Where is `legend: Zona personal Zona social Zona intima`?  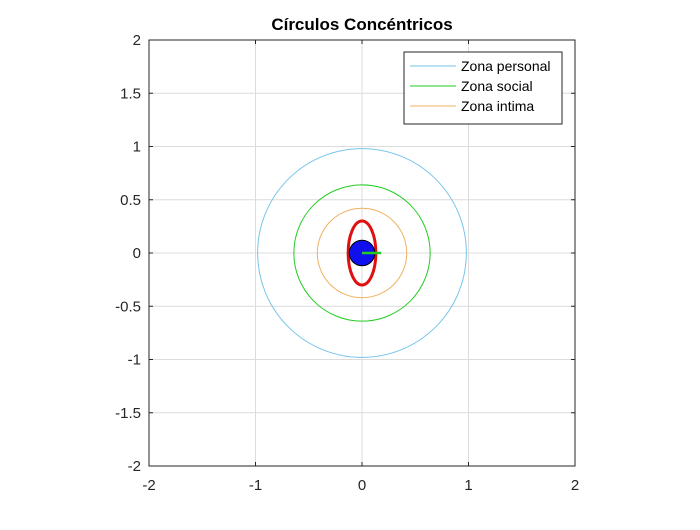
legend: Zona personal Zona social Zona intima is located at coordinates (483, 88).